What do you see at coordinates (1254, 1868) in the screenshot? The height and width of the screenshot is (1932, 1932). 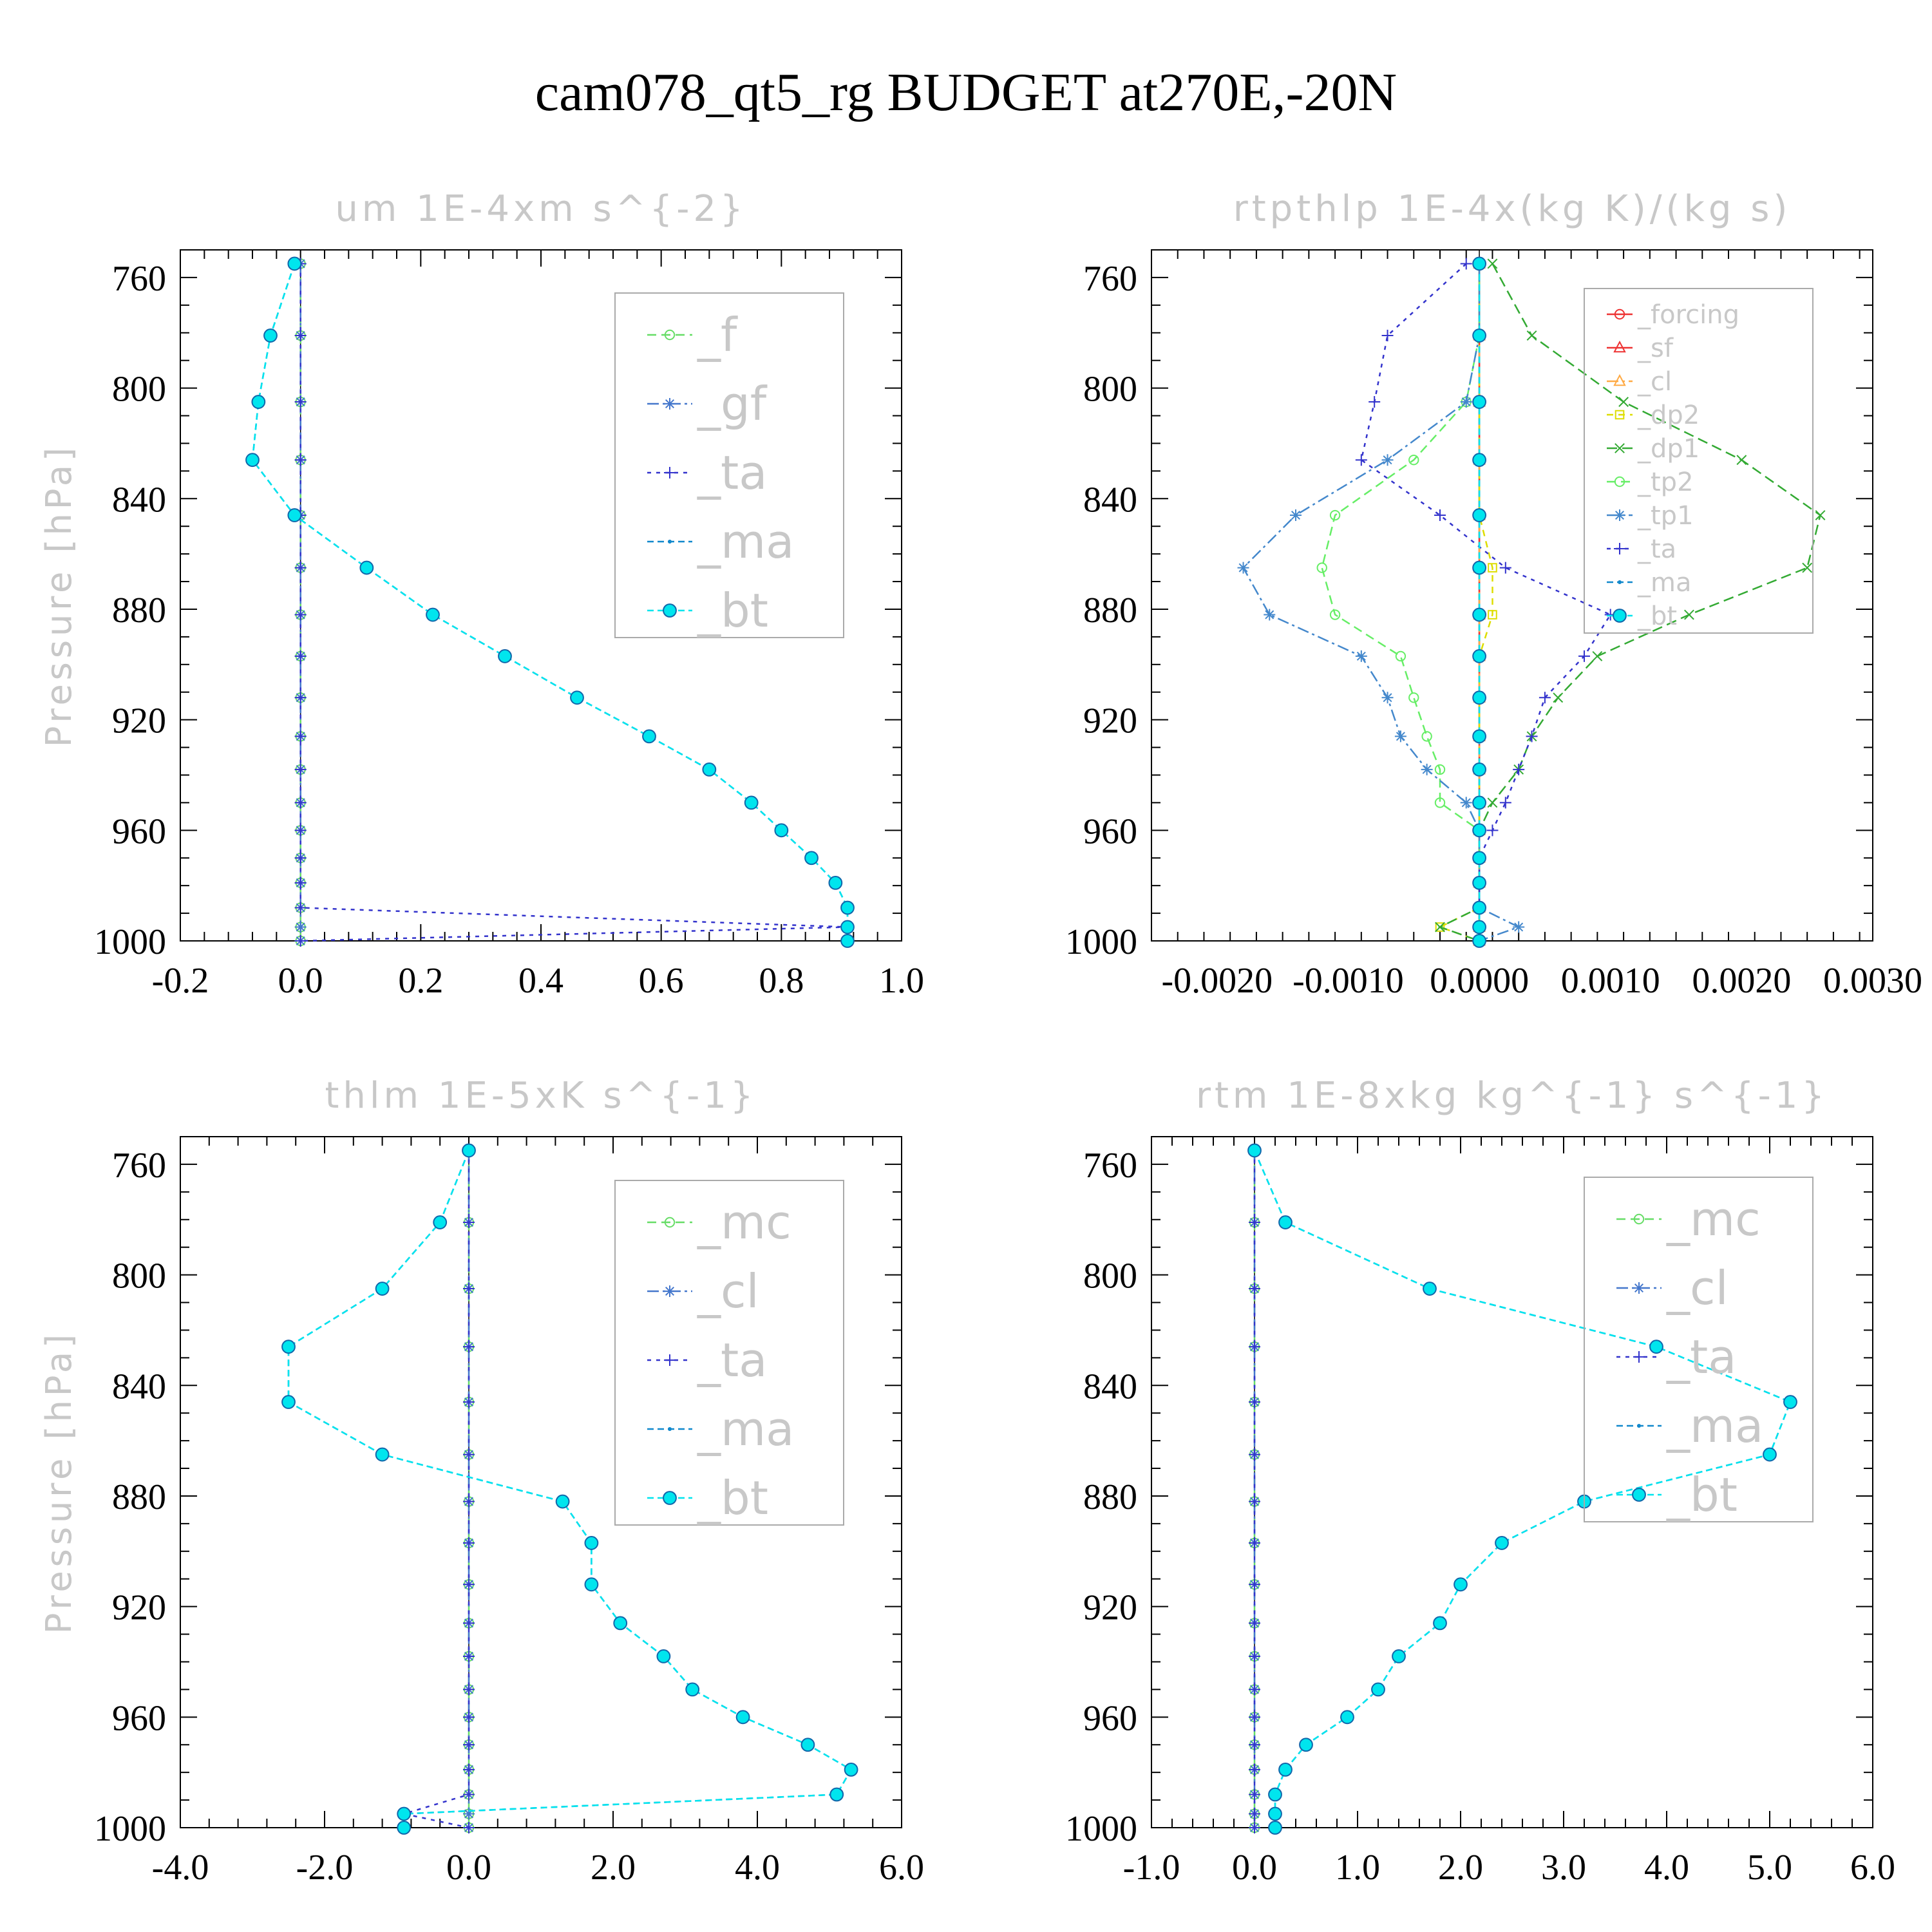 I see `x-tick-label: 0.0` at bounding box center [1254, 1868].